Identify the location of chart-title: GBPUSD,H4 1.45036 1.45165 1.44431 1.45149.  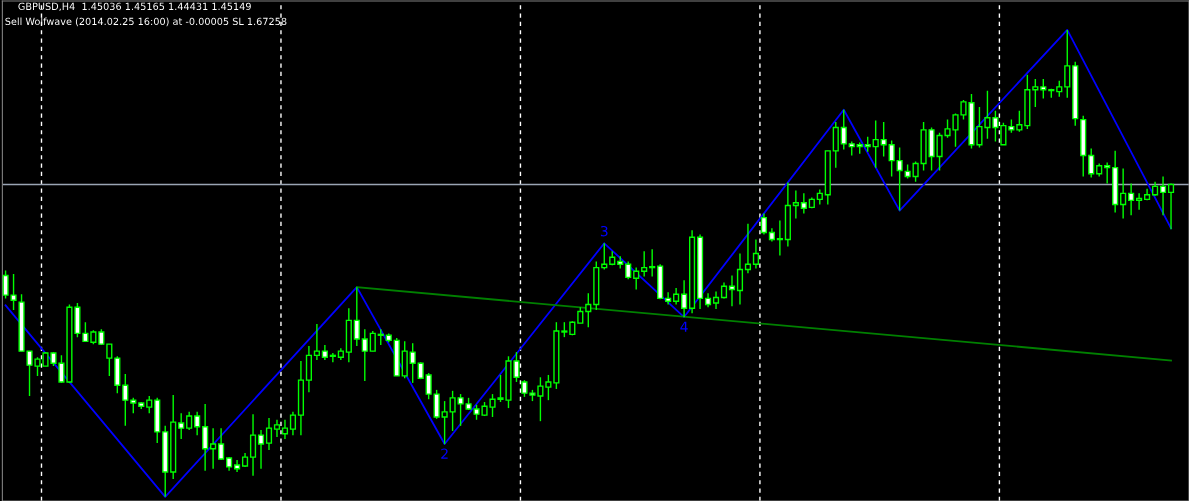
(134, 7).